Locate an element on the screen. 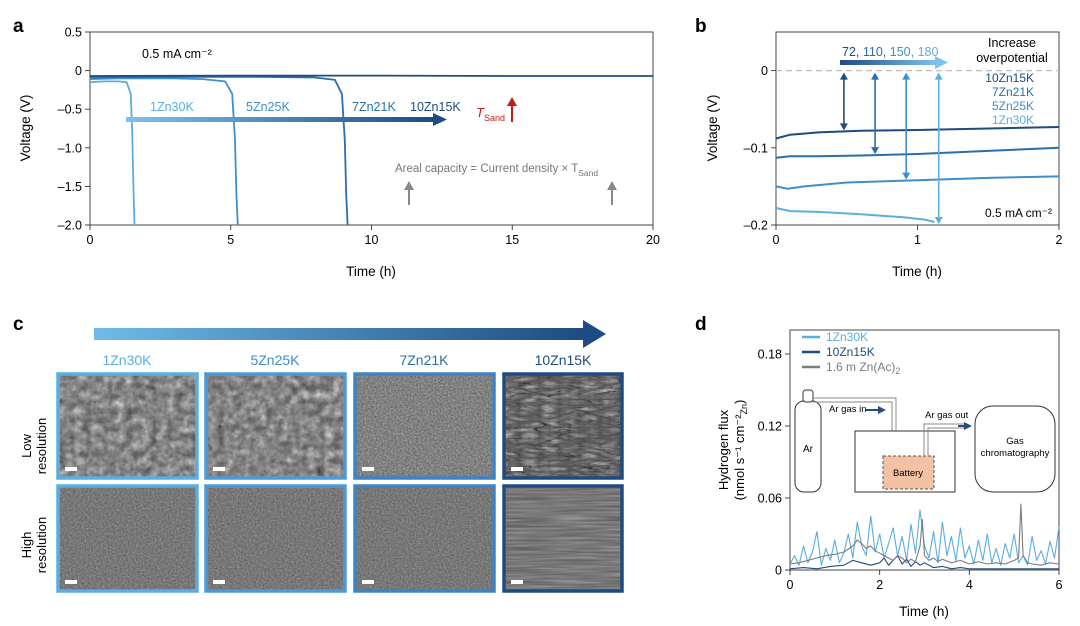 The image size is (1080, 626). panel-d-ytick-label-2: 0.12 is located at coordinates (770, 427).